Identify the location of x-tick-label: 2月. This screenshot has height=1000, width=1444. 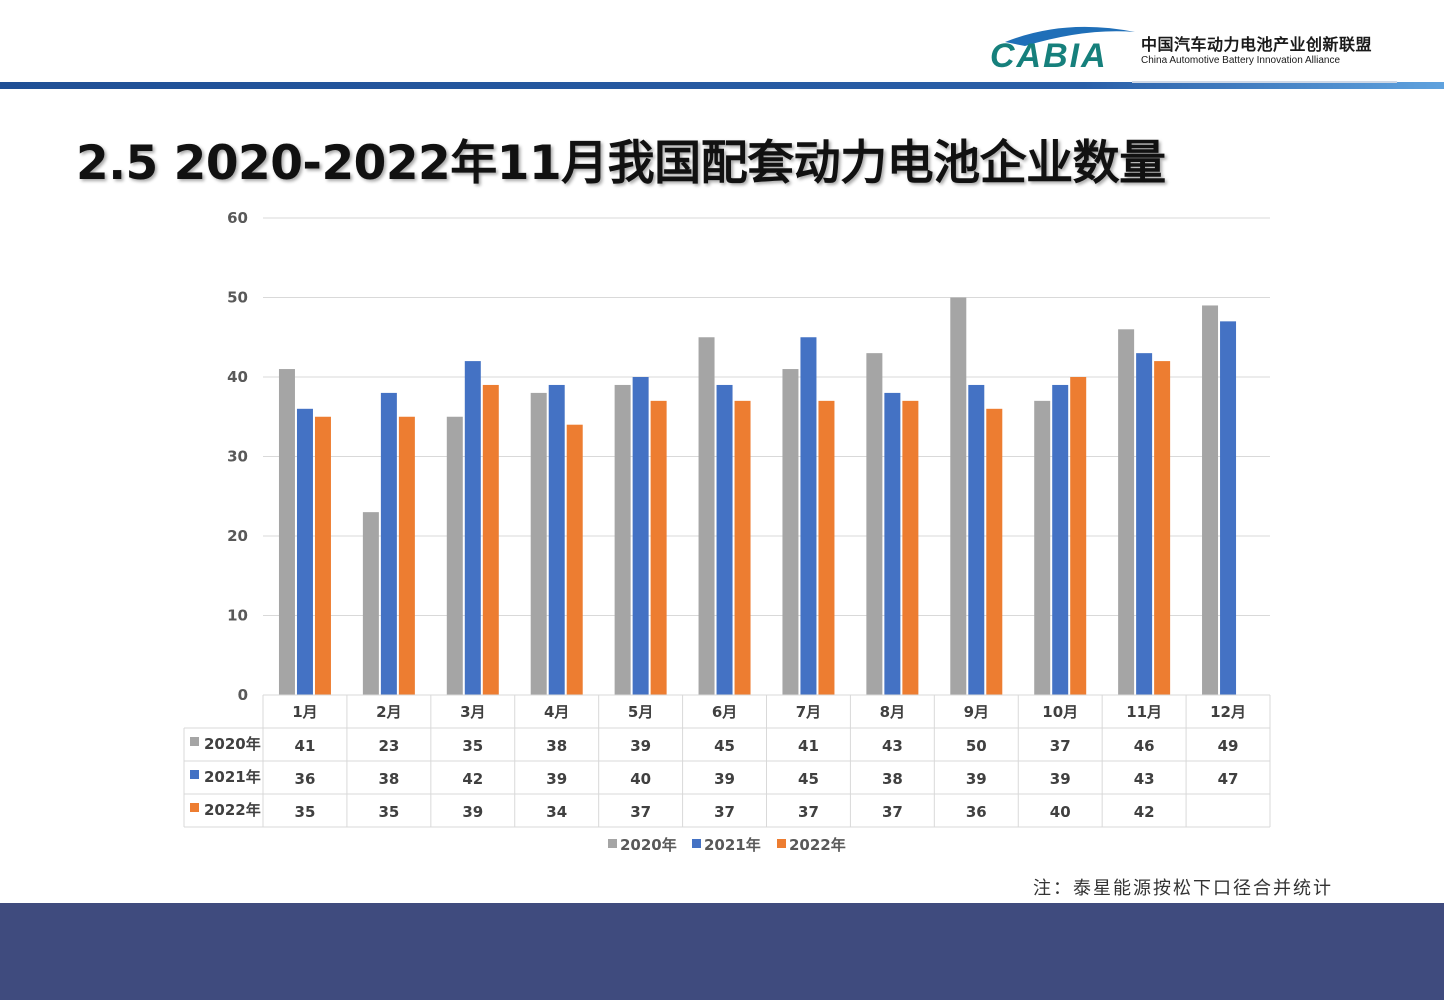
(388, 712).